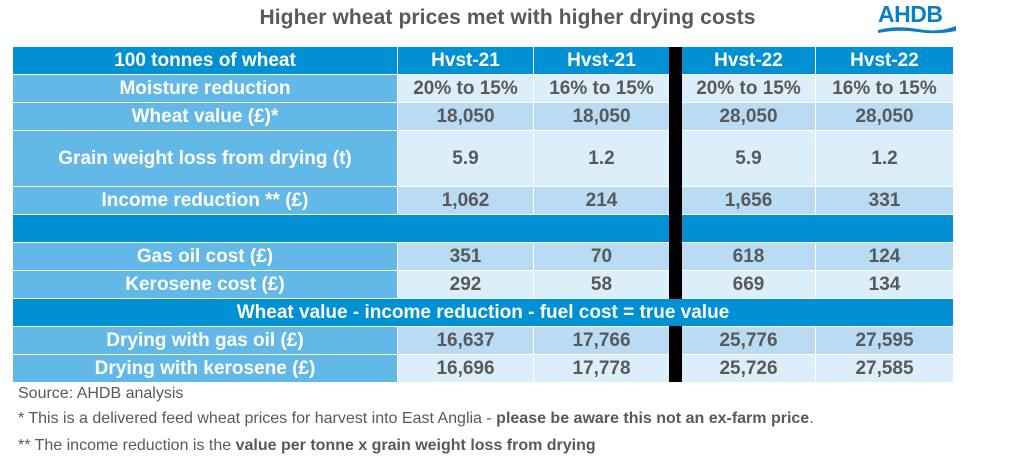 The image size is (1015, 470). Describe the element at coordinates (205, 284) in the screenshot. I see `row-label: Kerosene cost (£)` at that location.